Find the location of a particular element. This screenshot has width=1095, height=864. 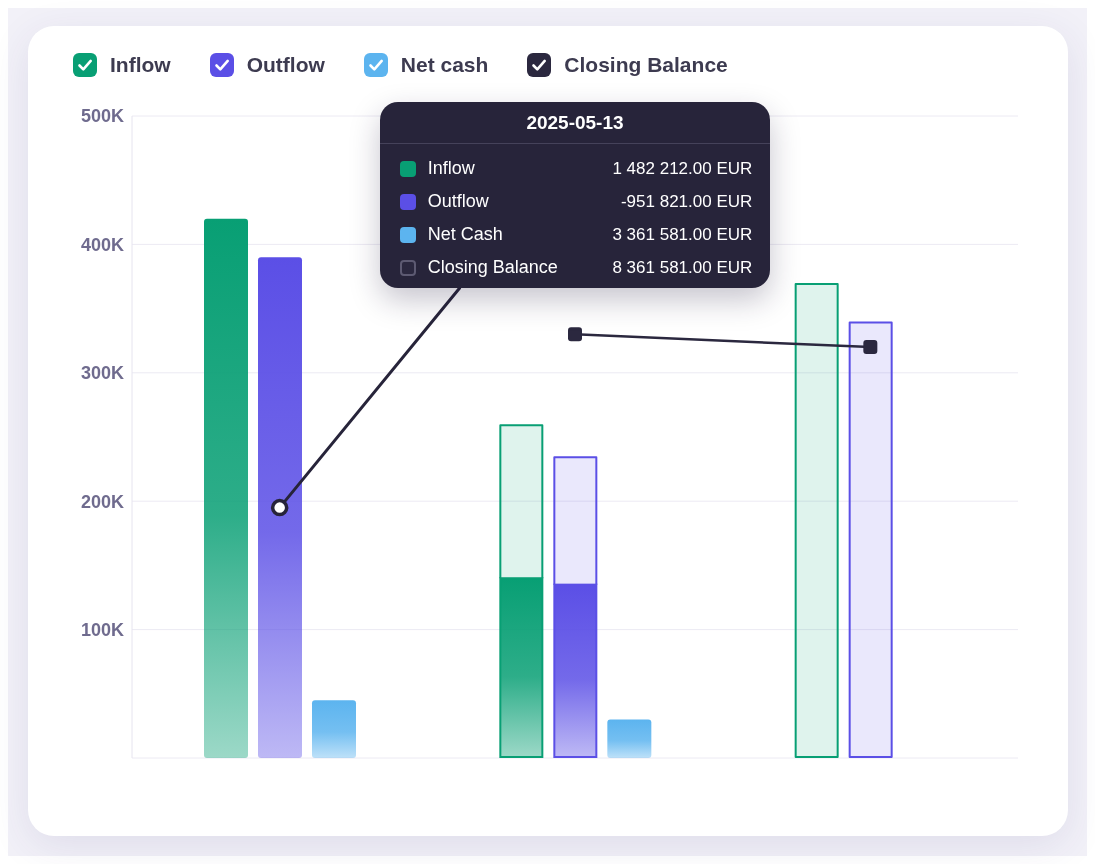

y-tick-label: 500K is located at coordinates (102, 116).